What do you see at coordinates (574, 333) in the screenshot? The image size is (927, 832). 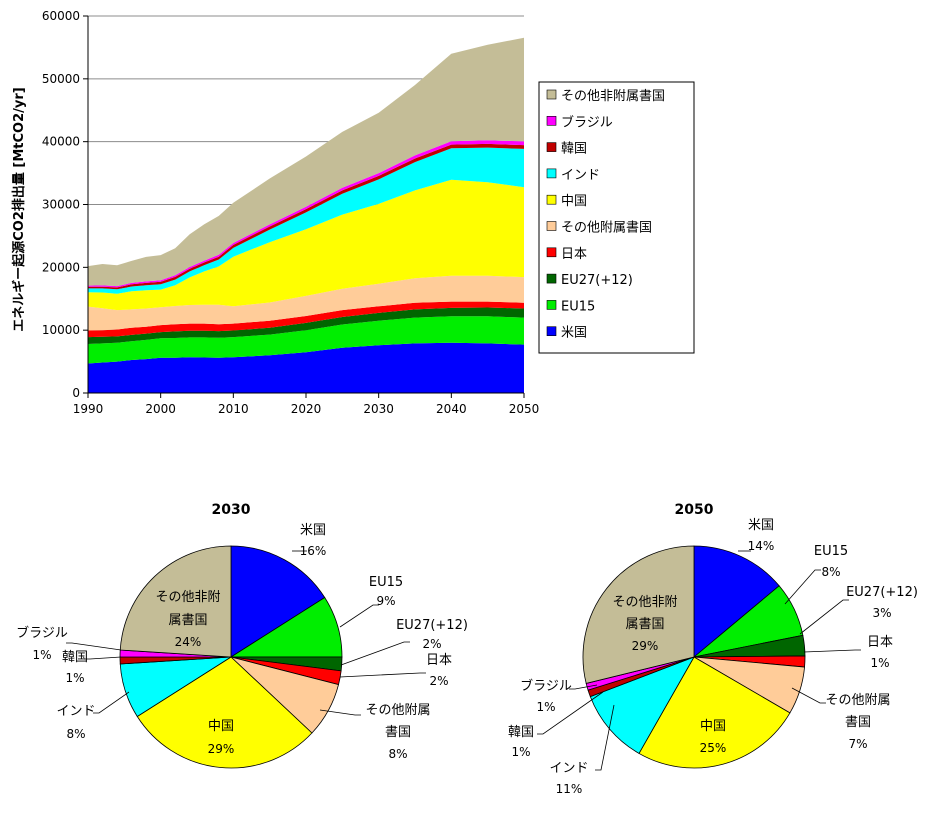 I see `legend-entry-0: 米国` at bounding box center [574, 333].